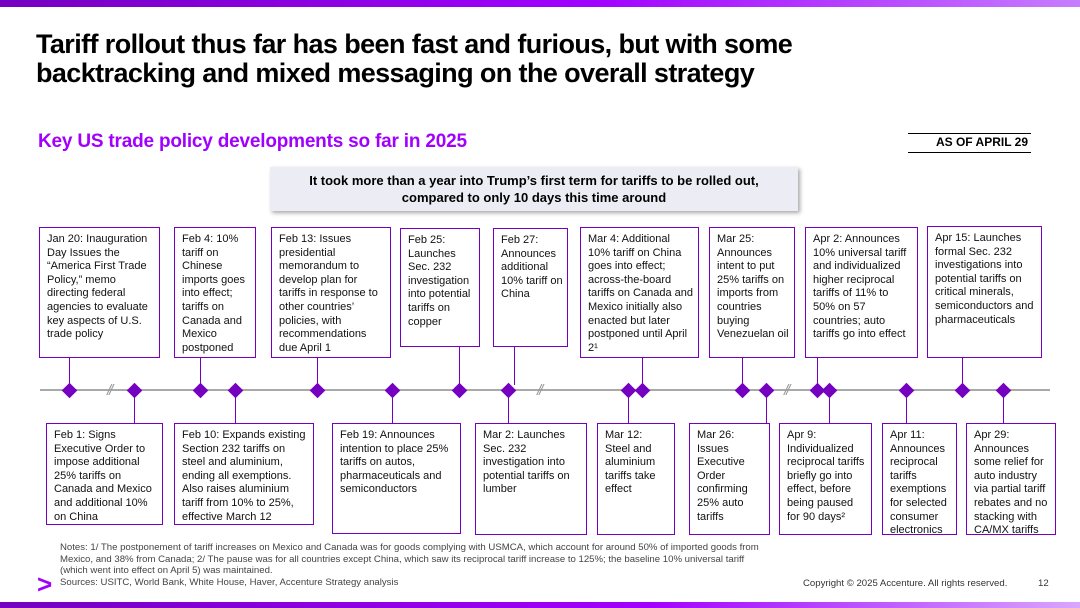 This screenshot has height=608, width=1080. What do you see at coordinates (802, 435) in the screenshot?
I see `event-date: Apr 9:` at bounding box center [802, 435].